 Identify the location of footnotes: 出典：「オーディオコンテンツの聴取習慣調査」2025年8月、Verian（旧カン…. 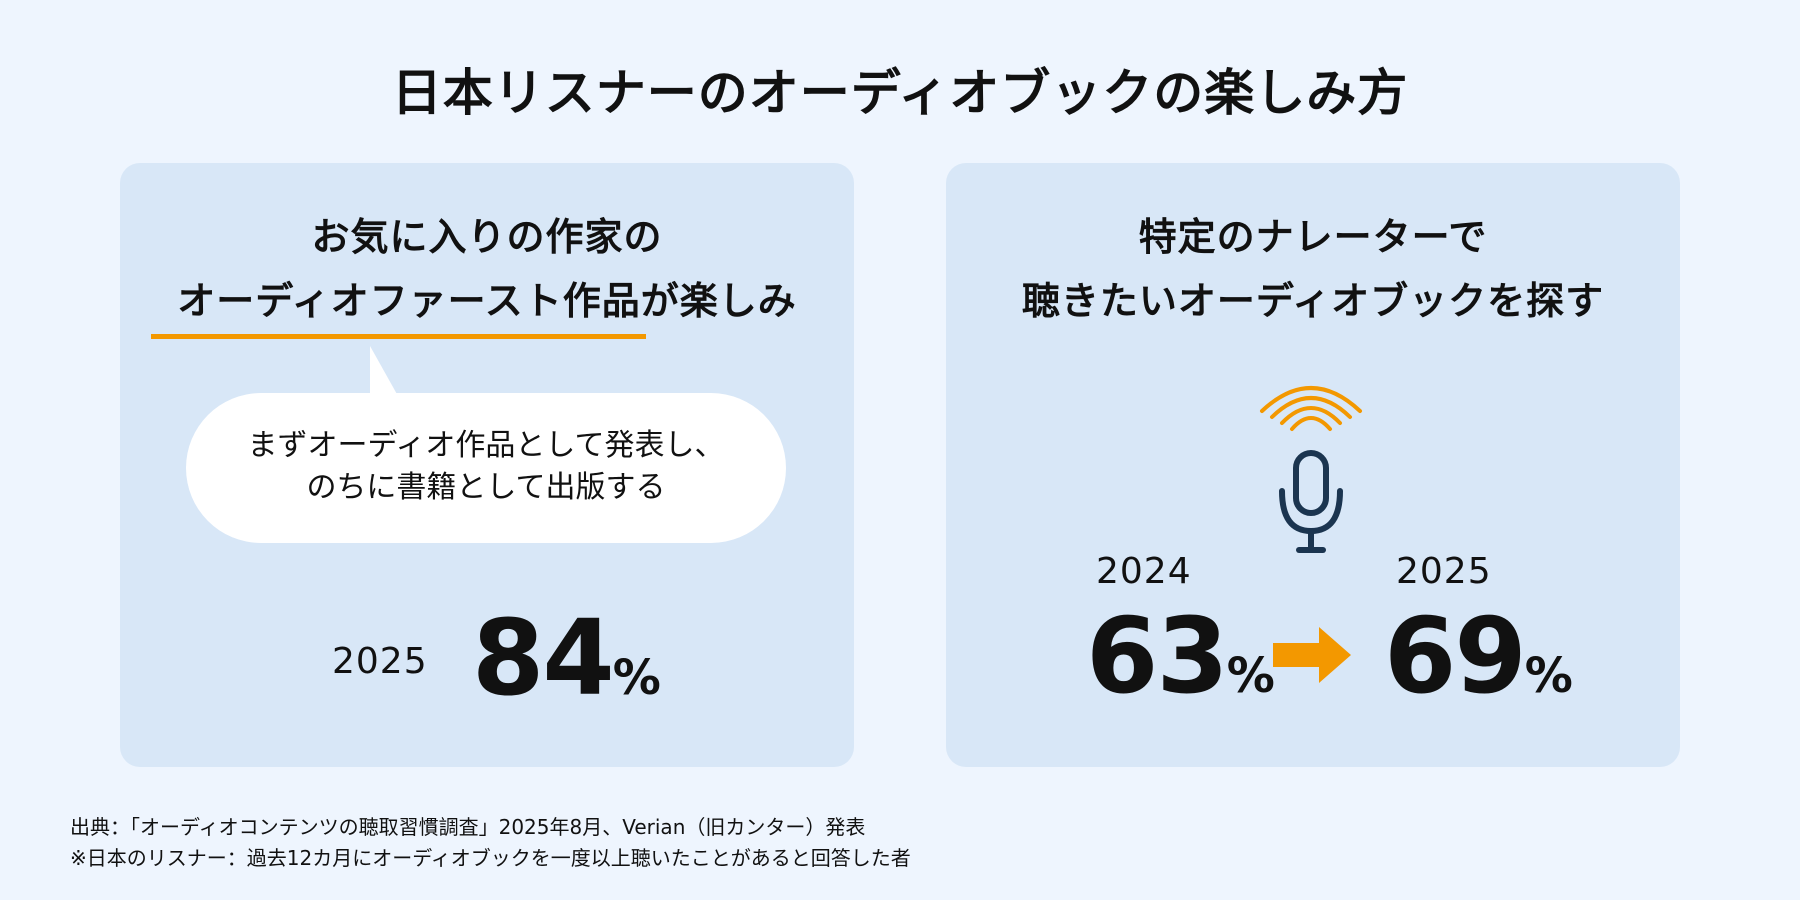
(490, 843).